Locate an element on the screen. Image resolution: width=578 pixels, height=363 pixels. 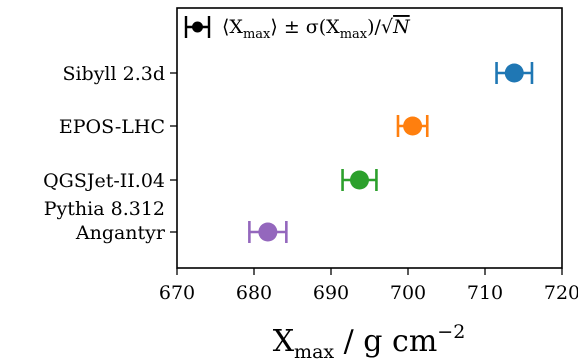
legend: ⟨Xmax⟩ ± σ(Xmax)/√N is located at coordinates (297, 29).